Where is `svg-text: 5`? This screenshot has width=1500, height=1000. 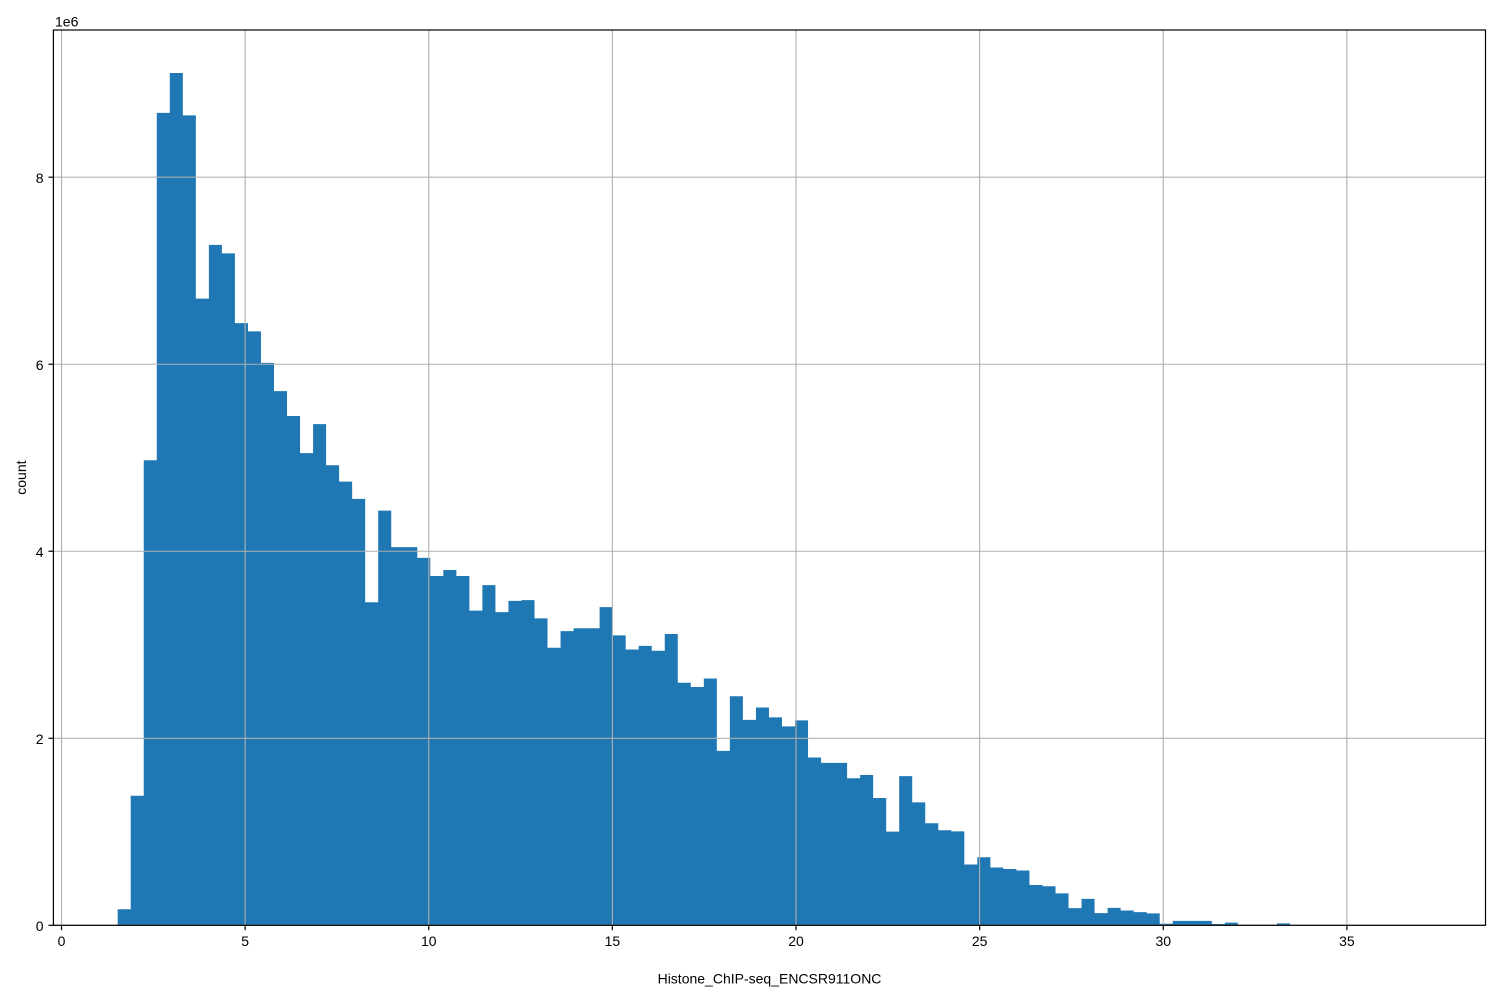 svg-text: 5 is located at coordinates (245, 941).